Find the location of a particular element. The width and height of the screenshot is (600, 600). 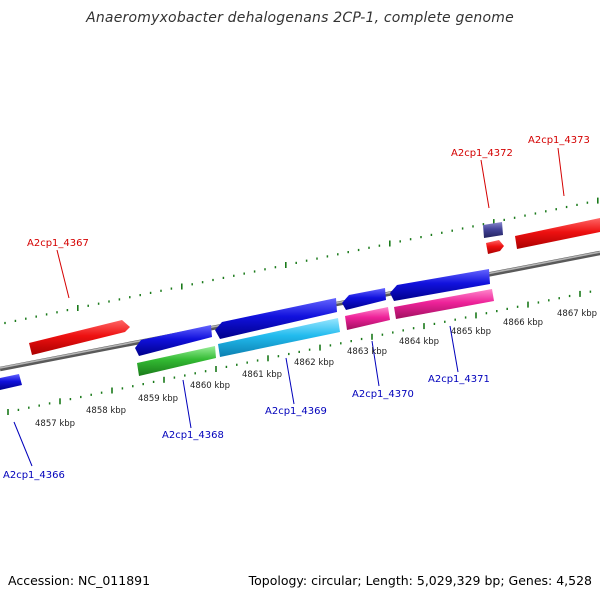

label-a2cp1-4370: A2cp1_4370 is located at coordinates (383, 394).